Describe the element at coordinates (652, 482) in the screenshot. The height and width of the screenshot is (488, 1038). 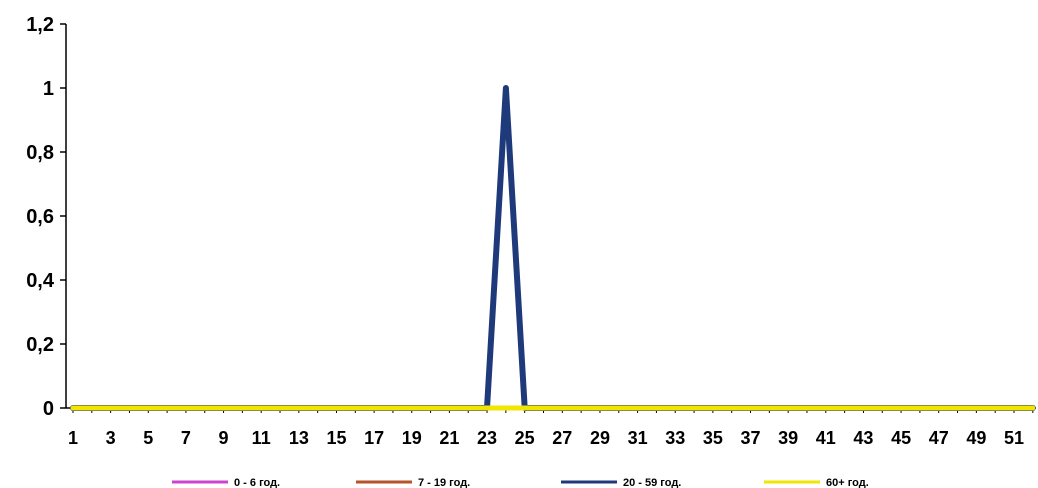
I see `legend-label-3: 20 - 59 год.` at that location.